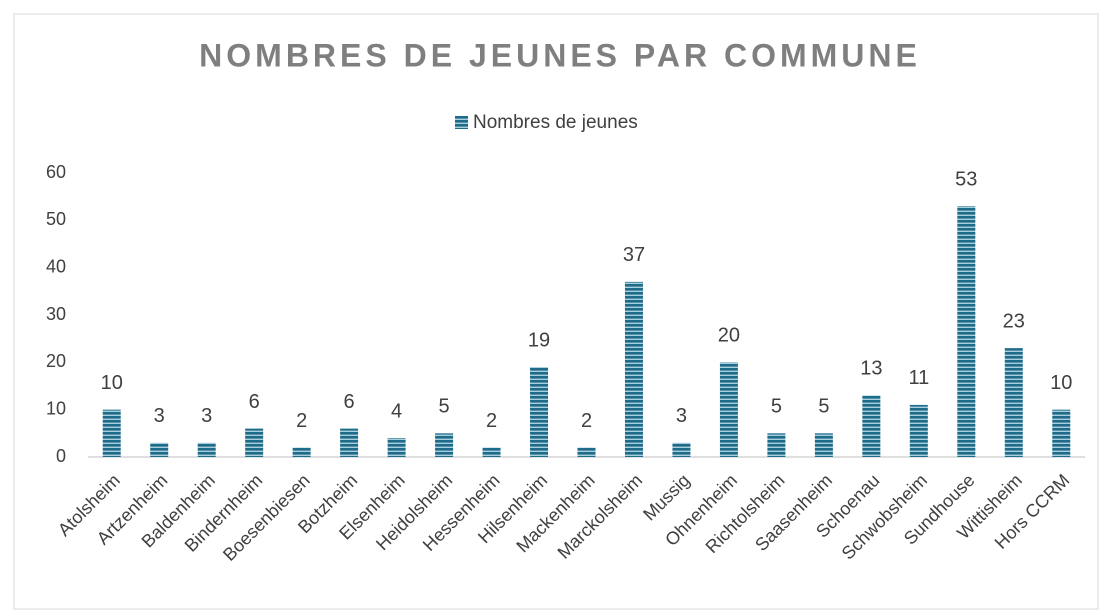  Describe the element at coordinates (56, 408) in the screenshot. I see `y-tick-label: 10` at that location.